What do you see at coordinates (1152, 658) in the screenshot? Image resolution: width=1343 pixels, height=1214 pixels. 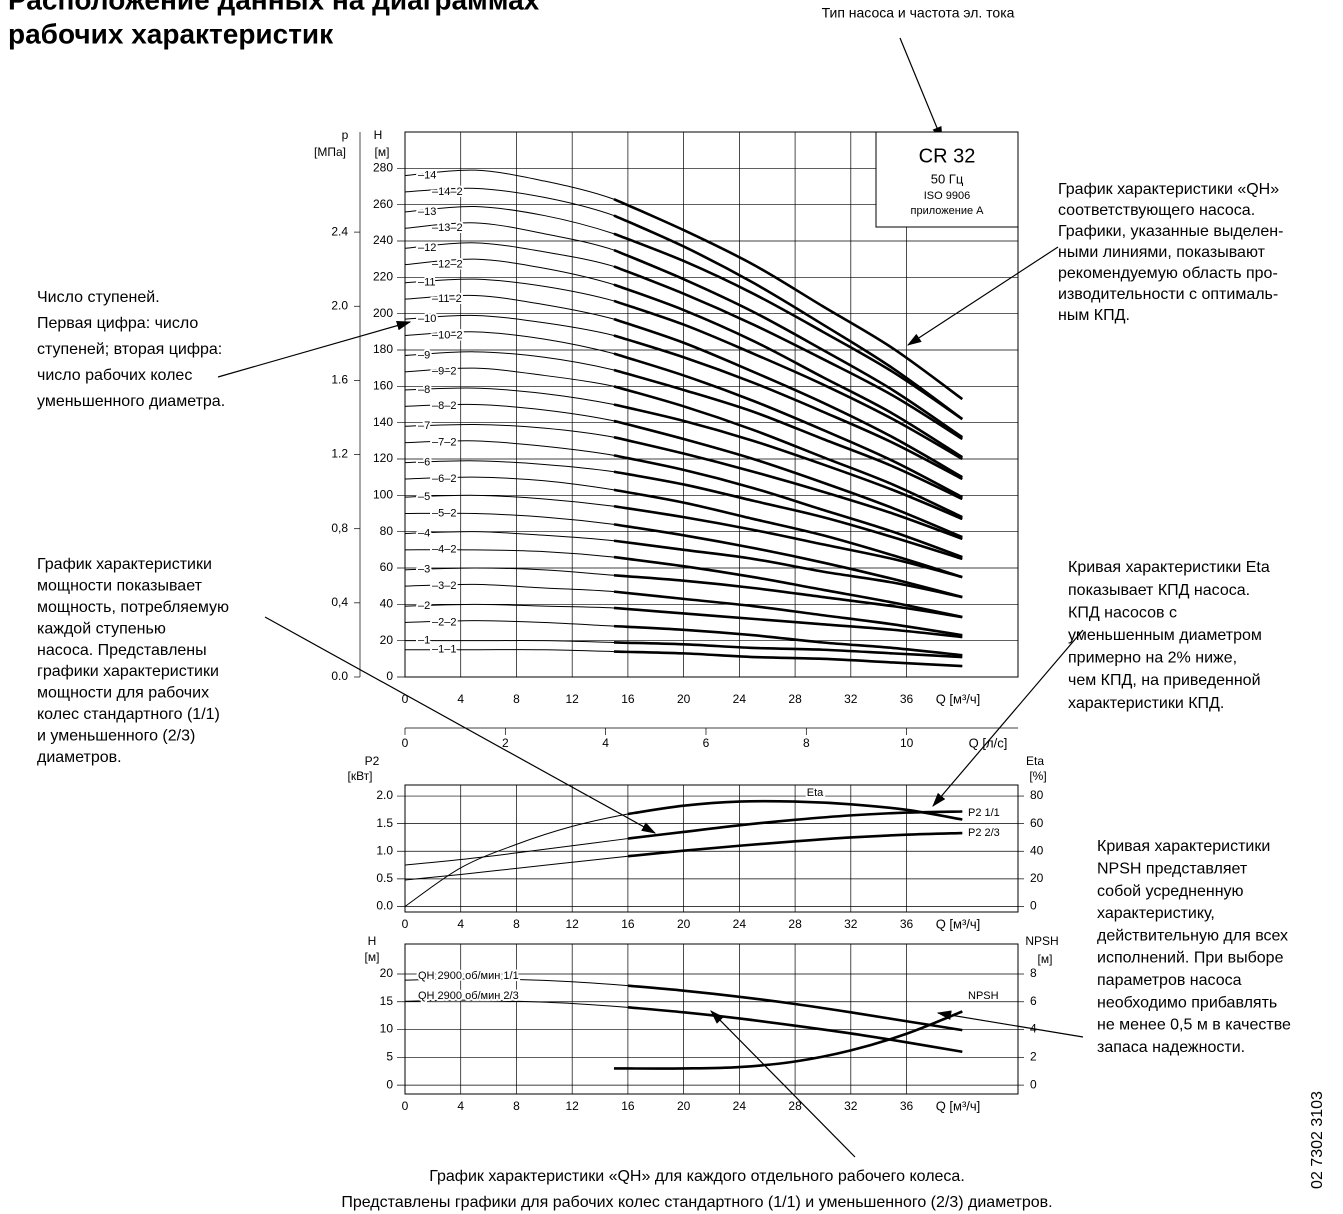 I see `annotation: примерно на 2% ниже,` at bounding box center [1152, 658].